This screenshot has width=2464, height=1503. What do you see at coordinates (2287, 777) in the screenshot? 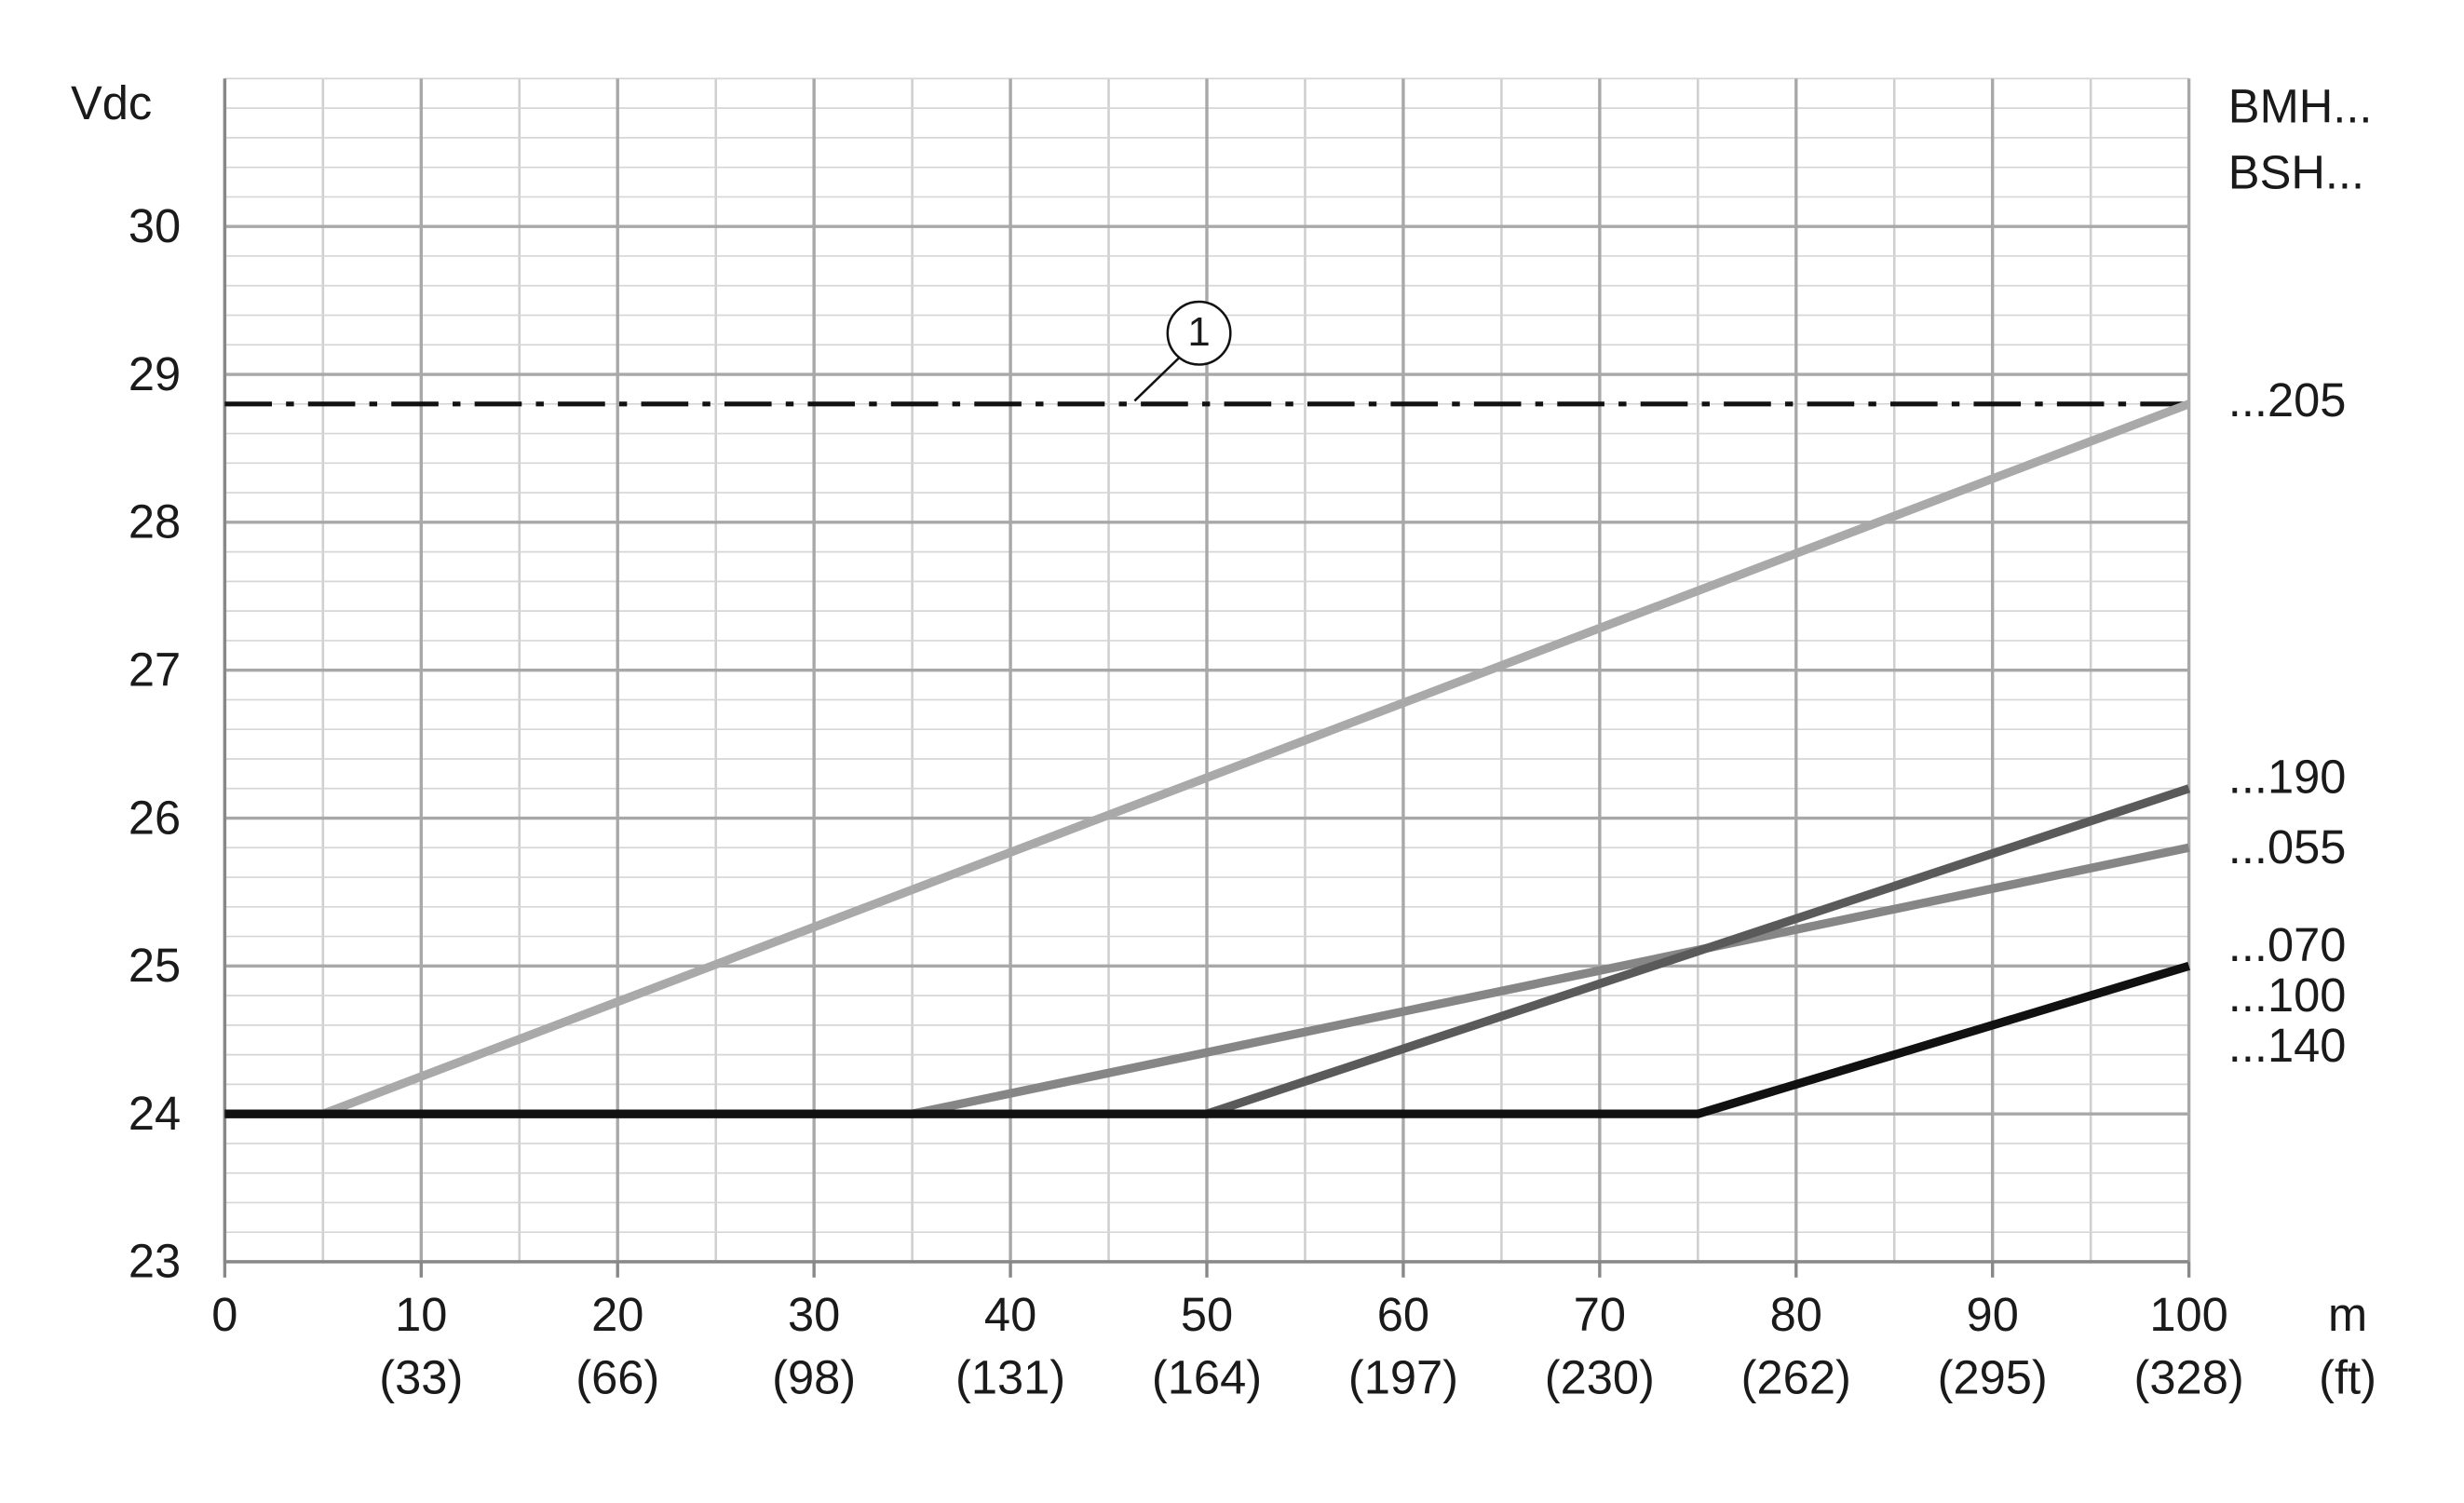
I see `series-label: ...190` at bounding box center [2287, 777].